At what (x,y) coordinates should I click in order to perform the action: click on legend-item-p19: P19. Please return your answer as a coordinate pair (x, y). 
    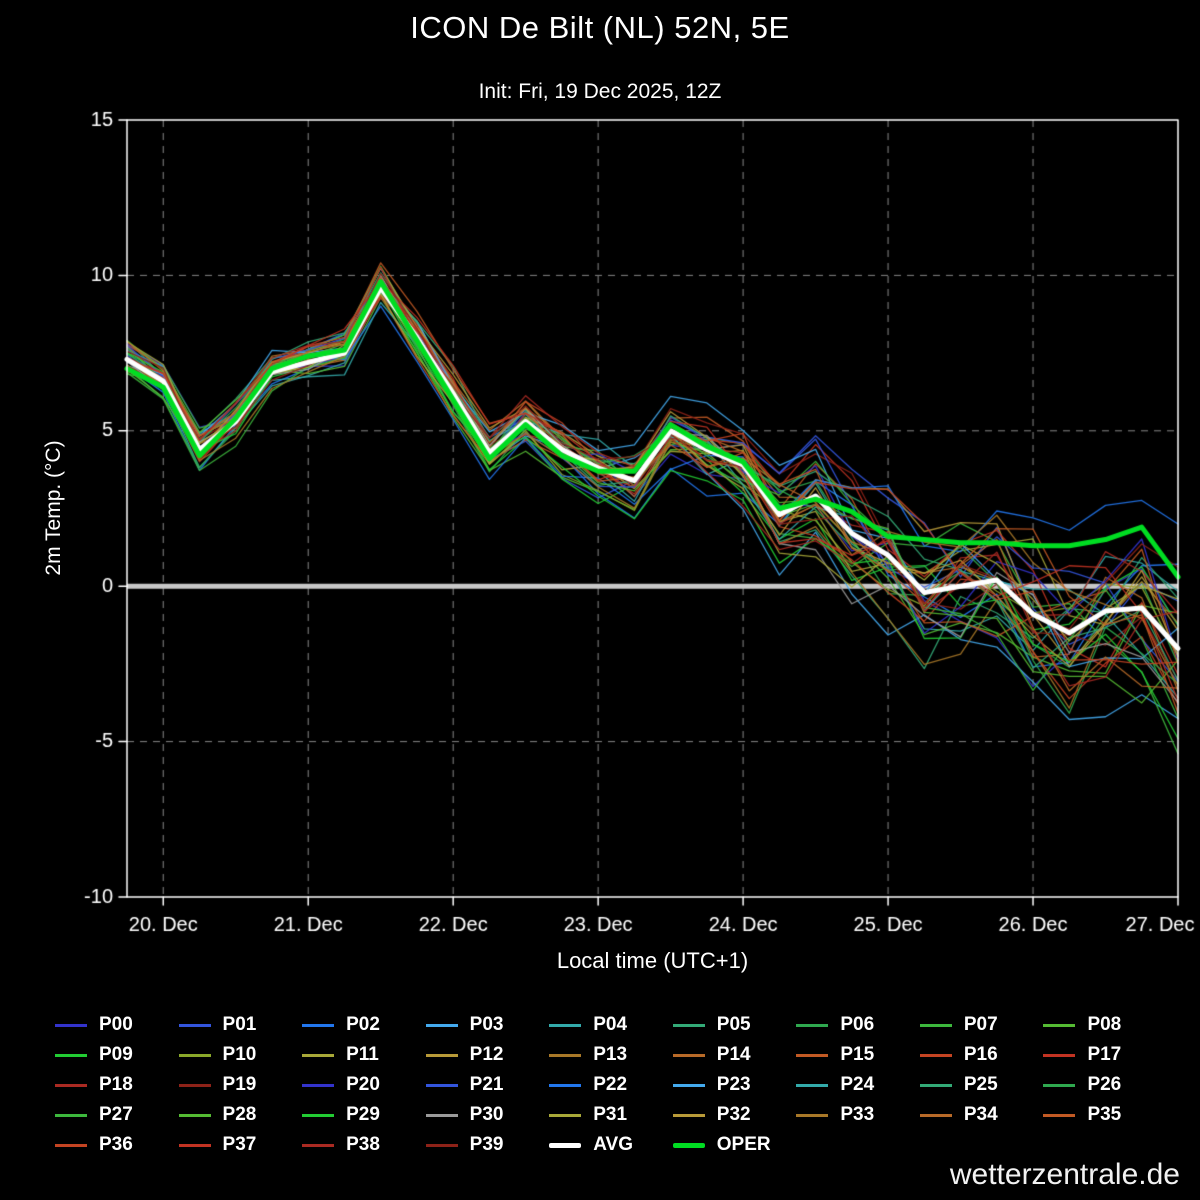
    Looking at the image, I should click on (240, 1085).